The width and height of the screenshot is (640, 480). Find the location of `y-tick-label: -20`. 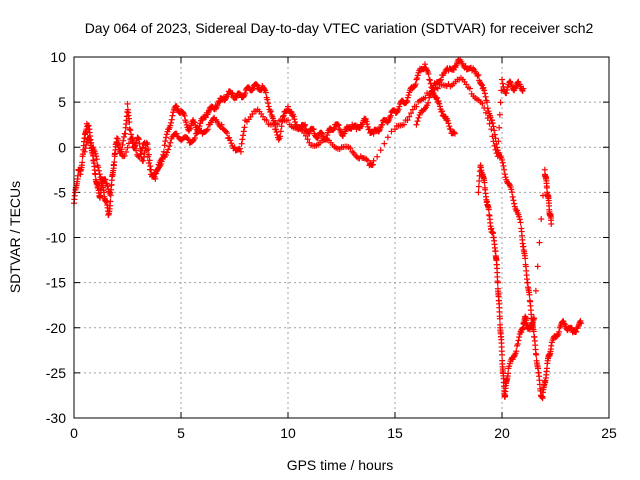

y-tick-label: -20 is located at coordinates (56, 328).